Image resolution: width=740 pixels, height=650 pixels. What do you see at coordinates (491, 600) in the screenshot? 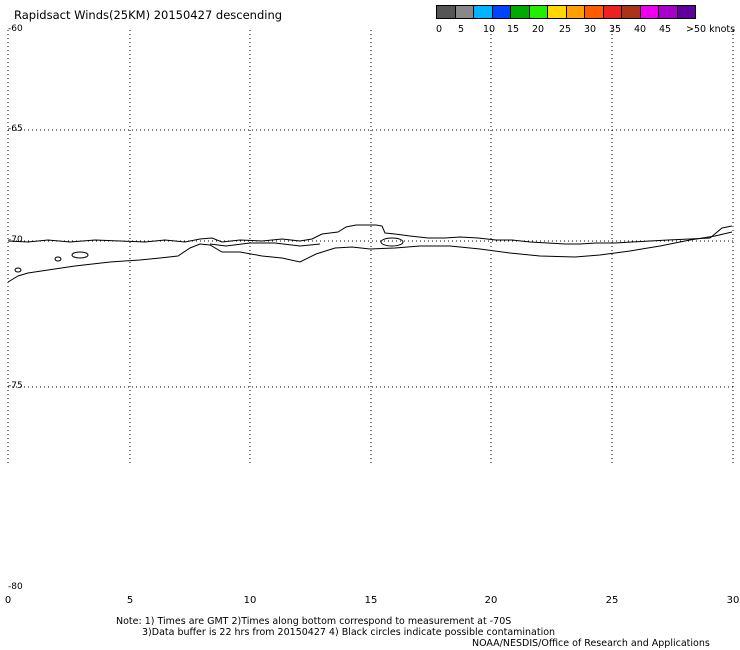
I see `longitude-label: 20` at bounding box center [491, 600].